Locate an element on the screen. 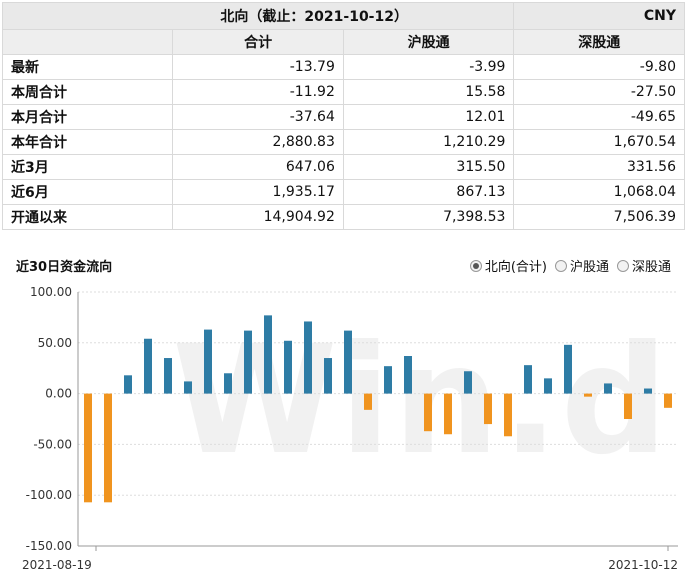  row-label: 本年合计 is located at coordinates (87, 142).